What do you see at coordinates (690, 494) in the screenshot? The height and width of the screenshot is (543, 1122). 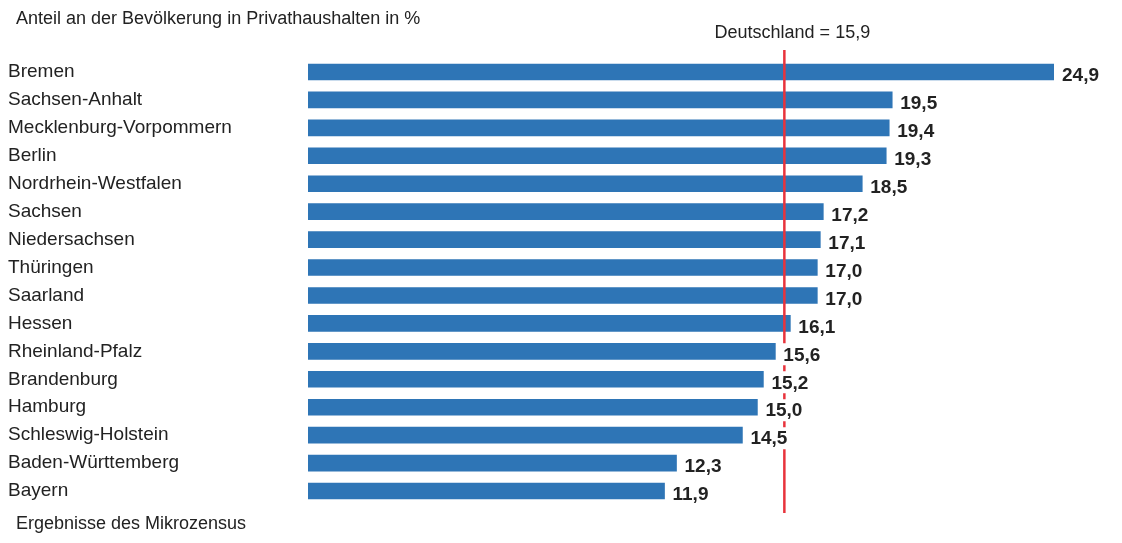 I see `data-label: 11,9` at bounding box center [690, 494].